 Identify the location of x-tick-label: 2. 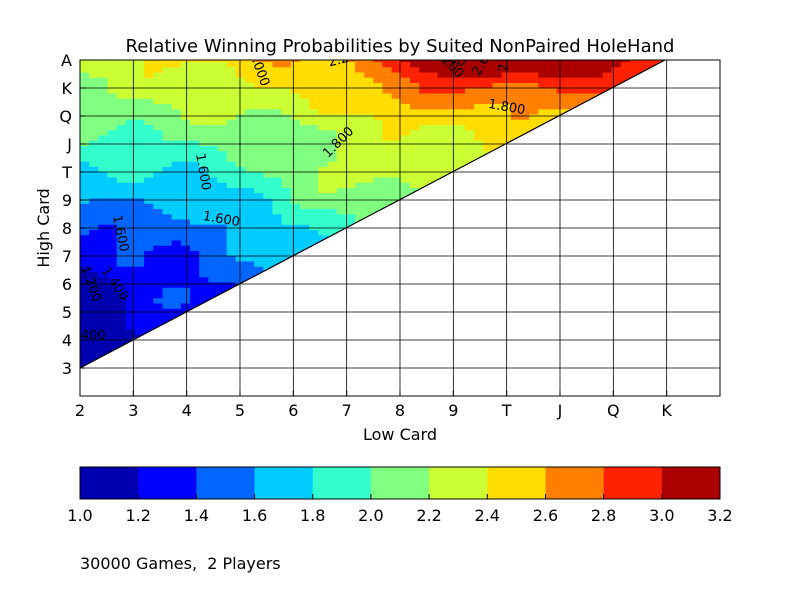
(80, 410).